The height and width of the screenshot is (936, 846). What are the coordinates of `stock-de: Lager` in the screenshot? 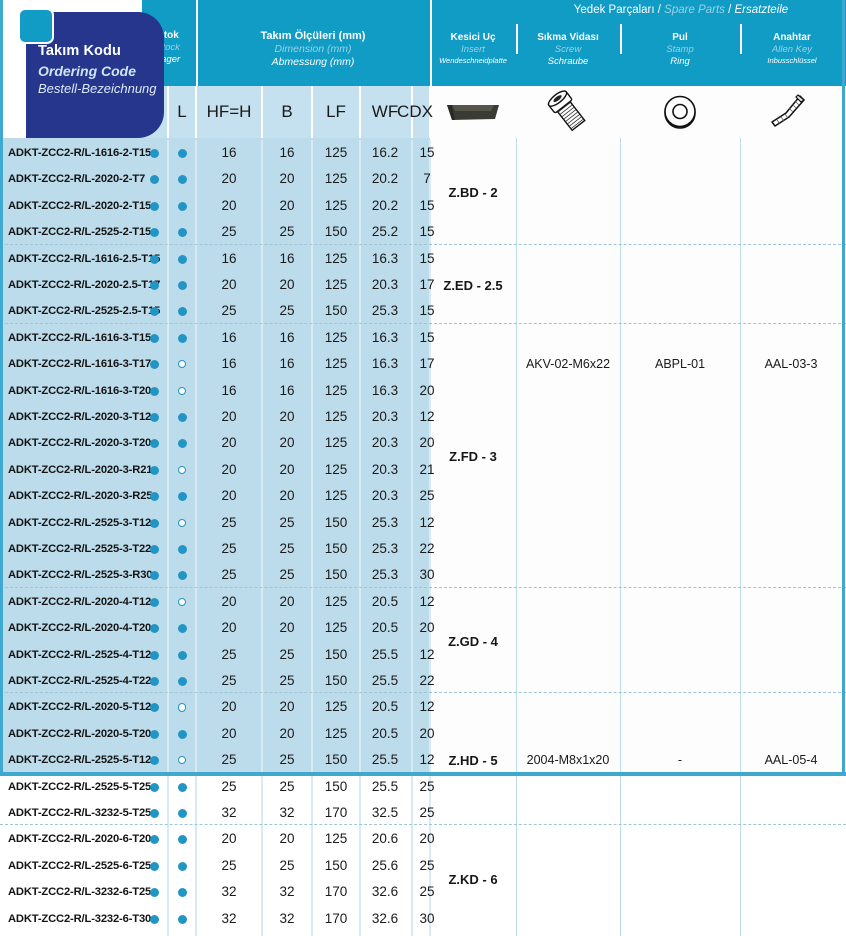 It's located at (168, 59).